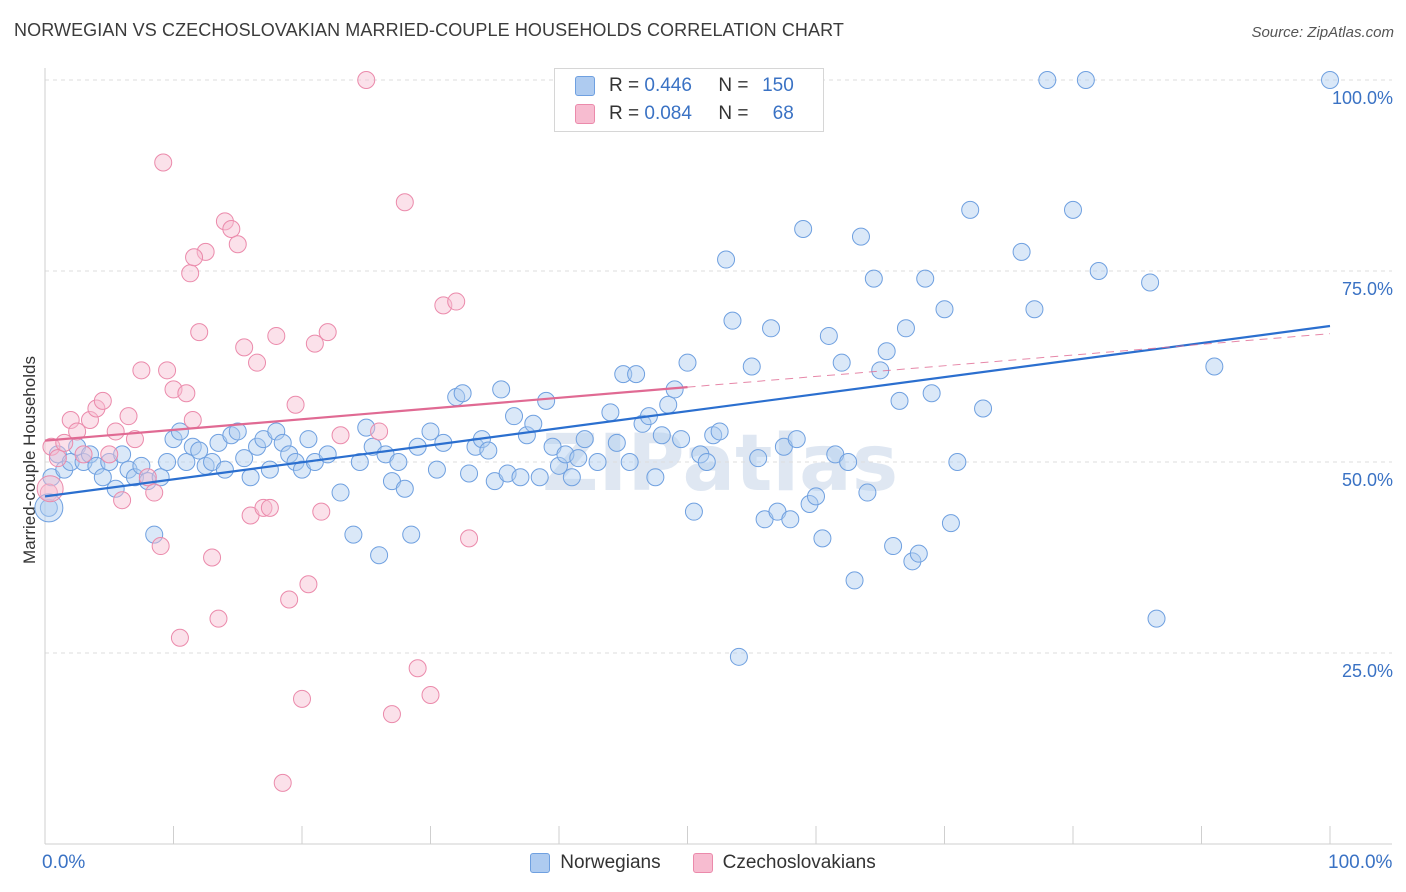  What do you see at coordinates (1360, 862) in the screenshot?
I see `x-tick-label-max: 100.0%` at bounding box center [1360, 862].